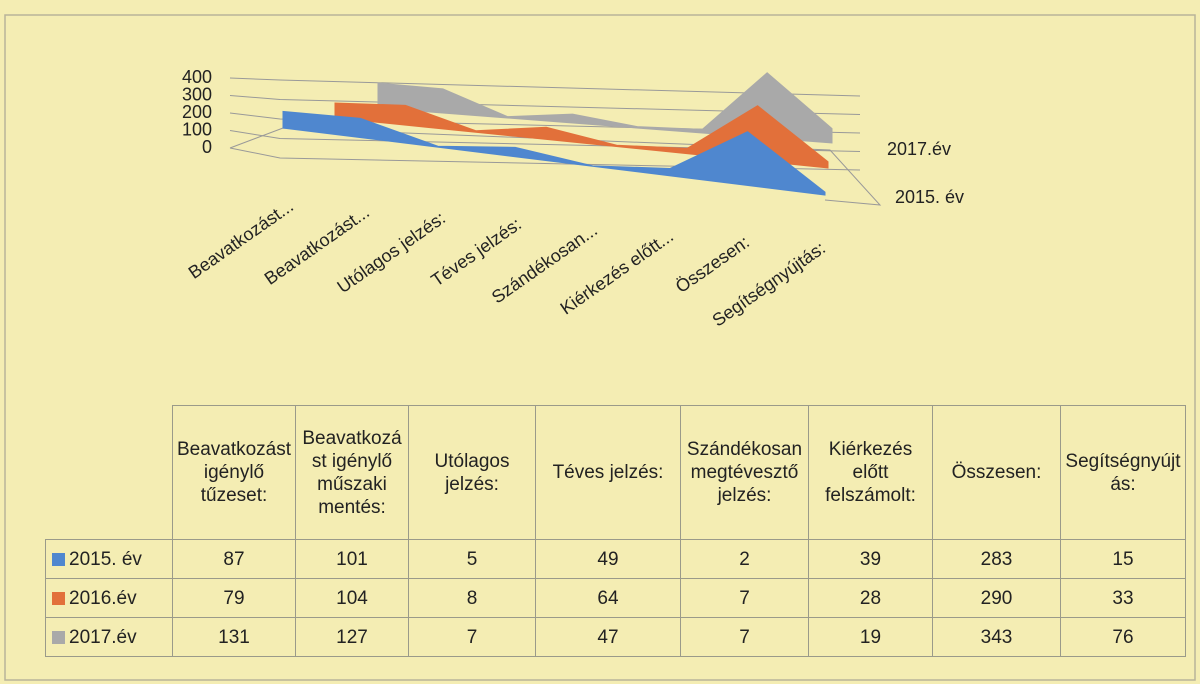 The height and width of the screenshot is (684, 1200). Describe the element at coordinates (870, 559) in the screenshot. I see `table-value: 39` at that location.